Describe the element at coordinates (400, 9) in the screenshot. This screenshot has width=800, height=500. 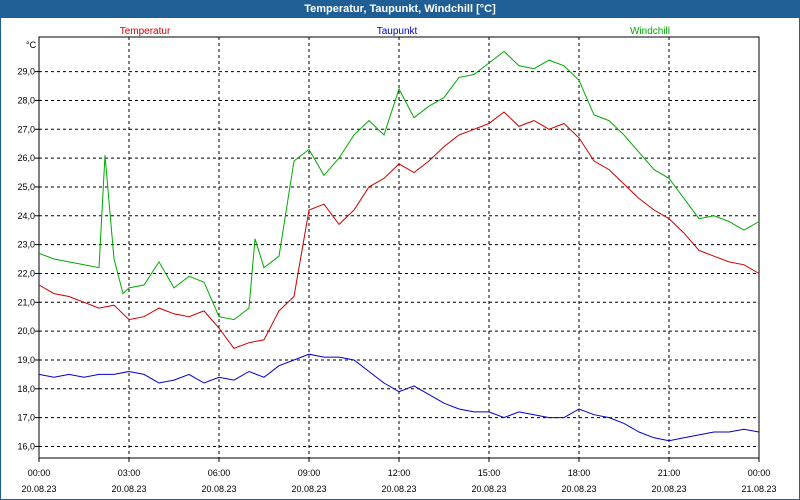
I see `chart-title: Temperatur, Taupunkt, Windchill [°C]` at that location.